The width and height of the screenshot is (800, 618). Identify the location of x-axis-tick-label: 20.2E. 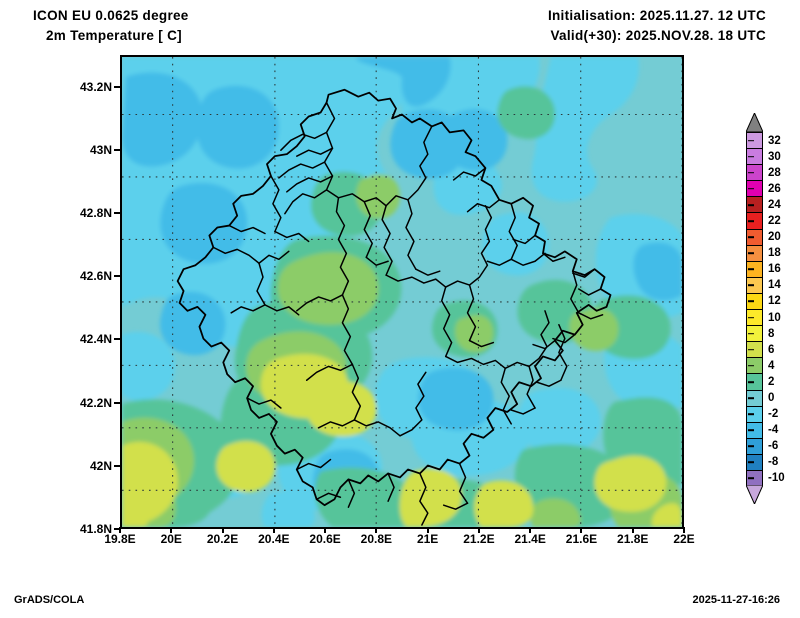
(222, 539).